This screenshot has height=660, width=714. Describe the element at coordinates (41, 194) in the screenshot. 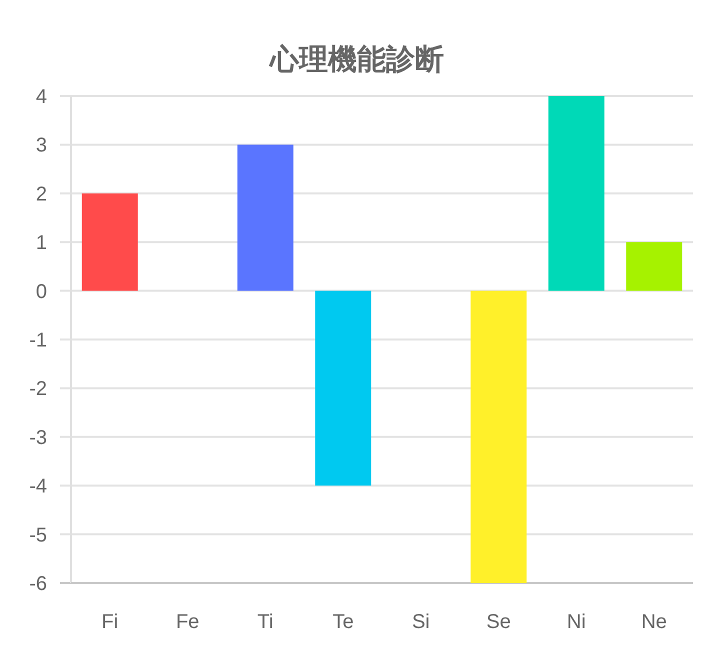

I see `y-tick-label: 2` at that location.